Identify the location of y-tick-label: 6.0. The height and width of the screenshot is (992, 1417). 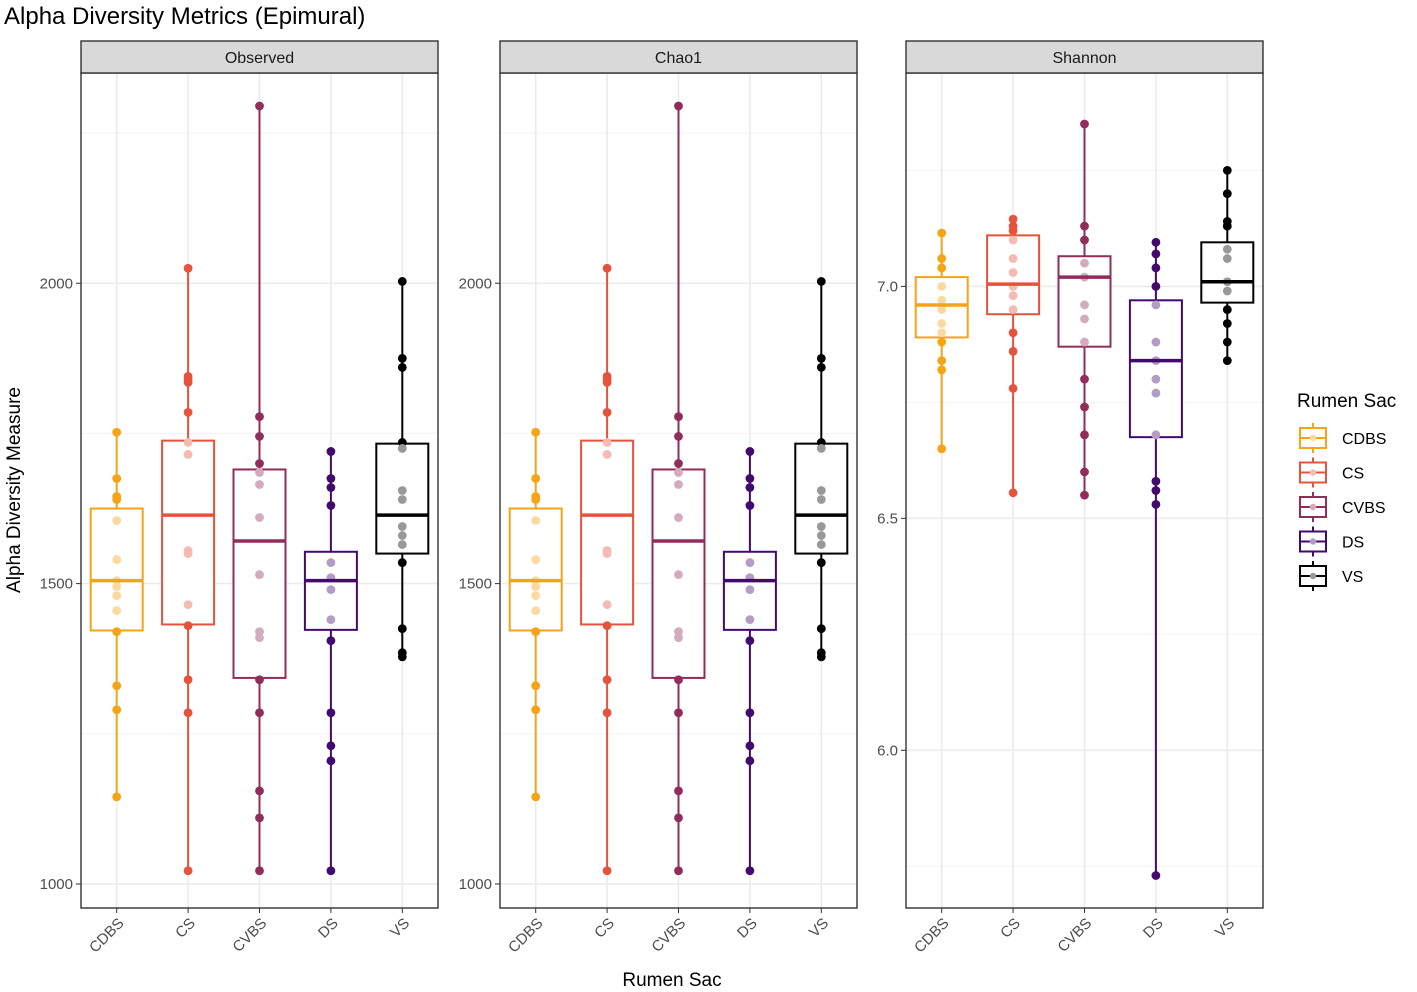
(887, 750).